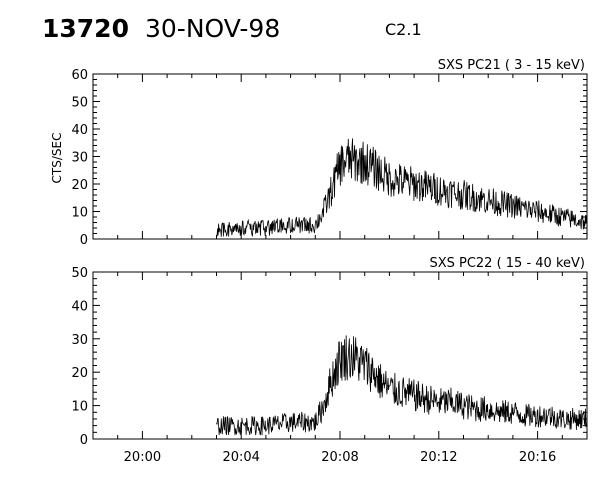 The image size is (600, 480). What do you see at coordinates (213, 28) in the screenshot?
I see `event-date: 30-NOV-98` at bounding box center [213, 28].